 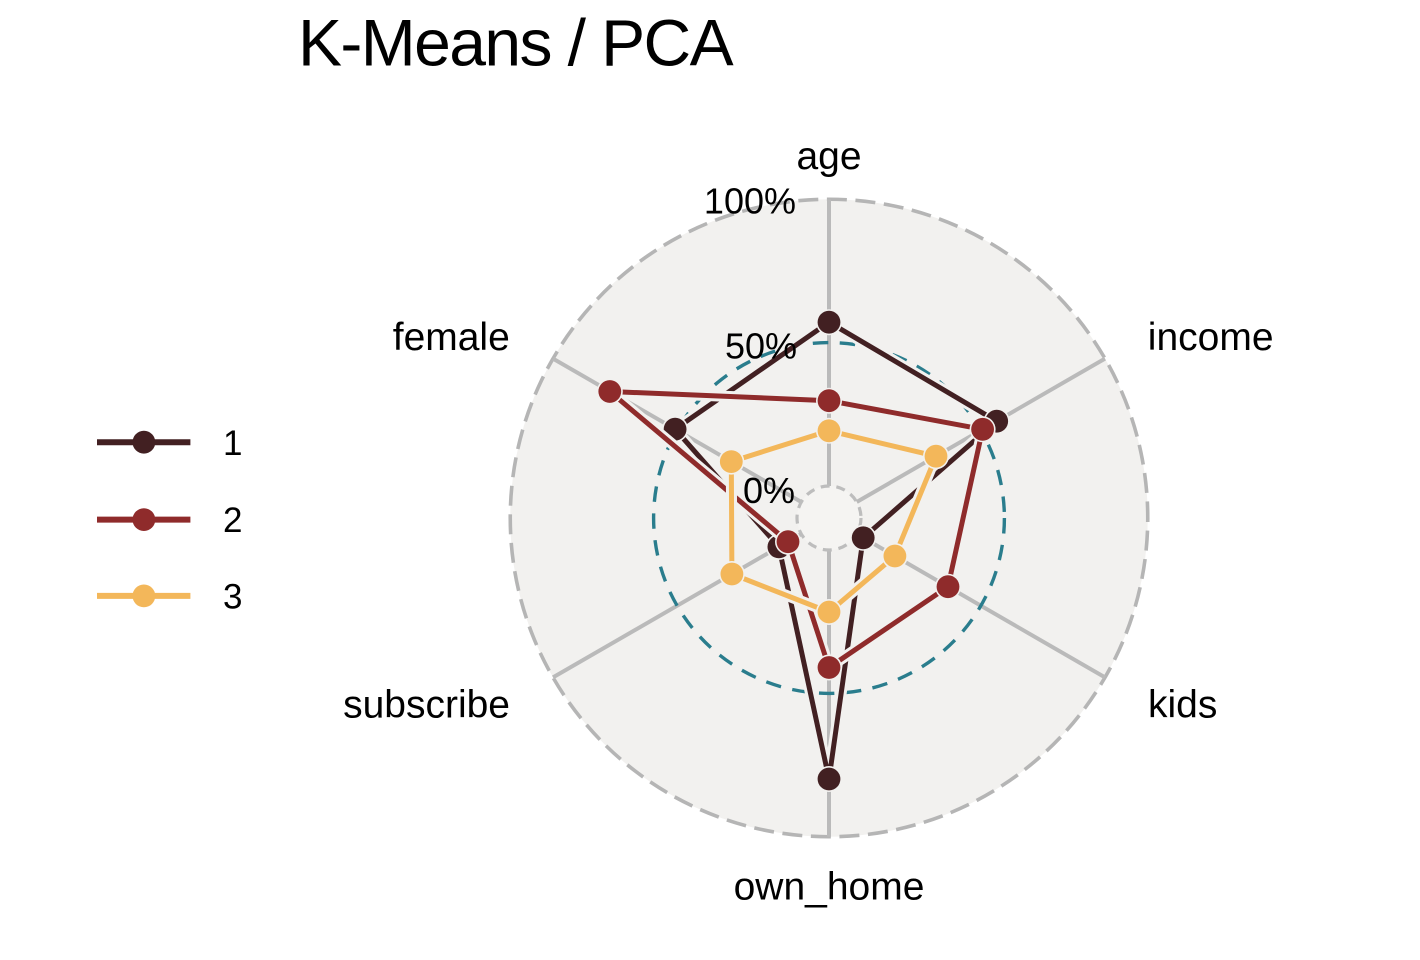 I want to click on svg-text: 2, so click(x=232, y=520).